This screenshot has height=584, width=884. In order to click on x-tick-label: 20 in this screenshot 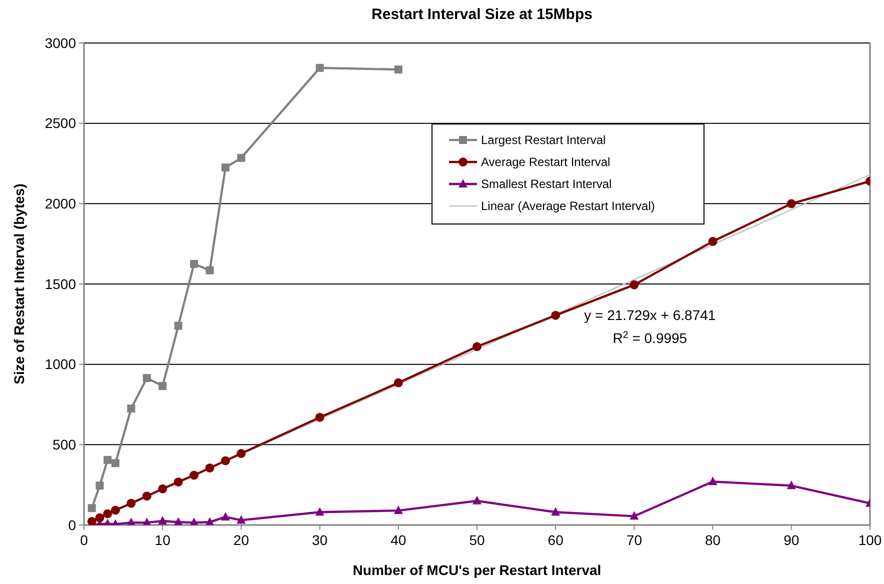, I will do `click(241, 540)`.